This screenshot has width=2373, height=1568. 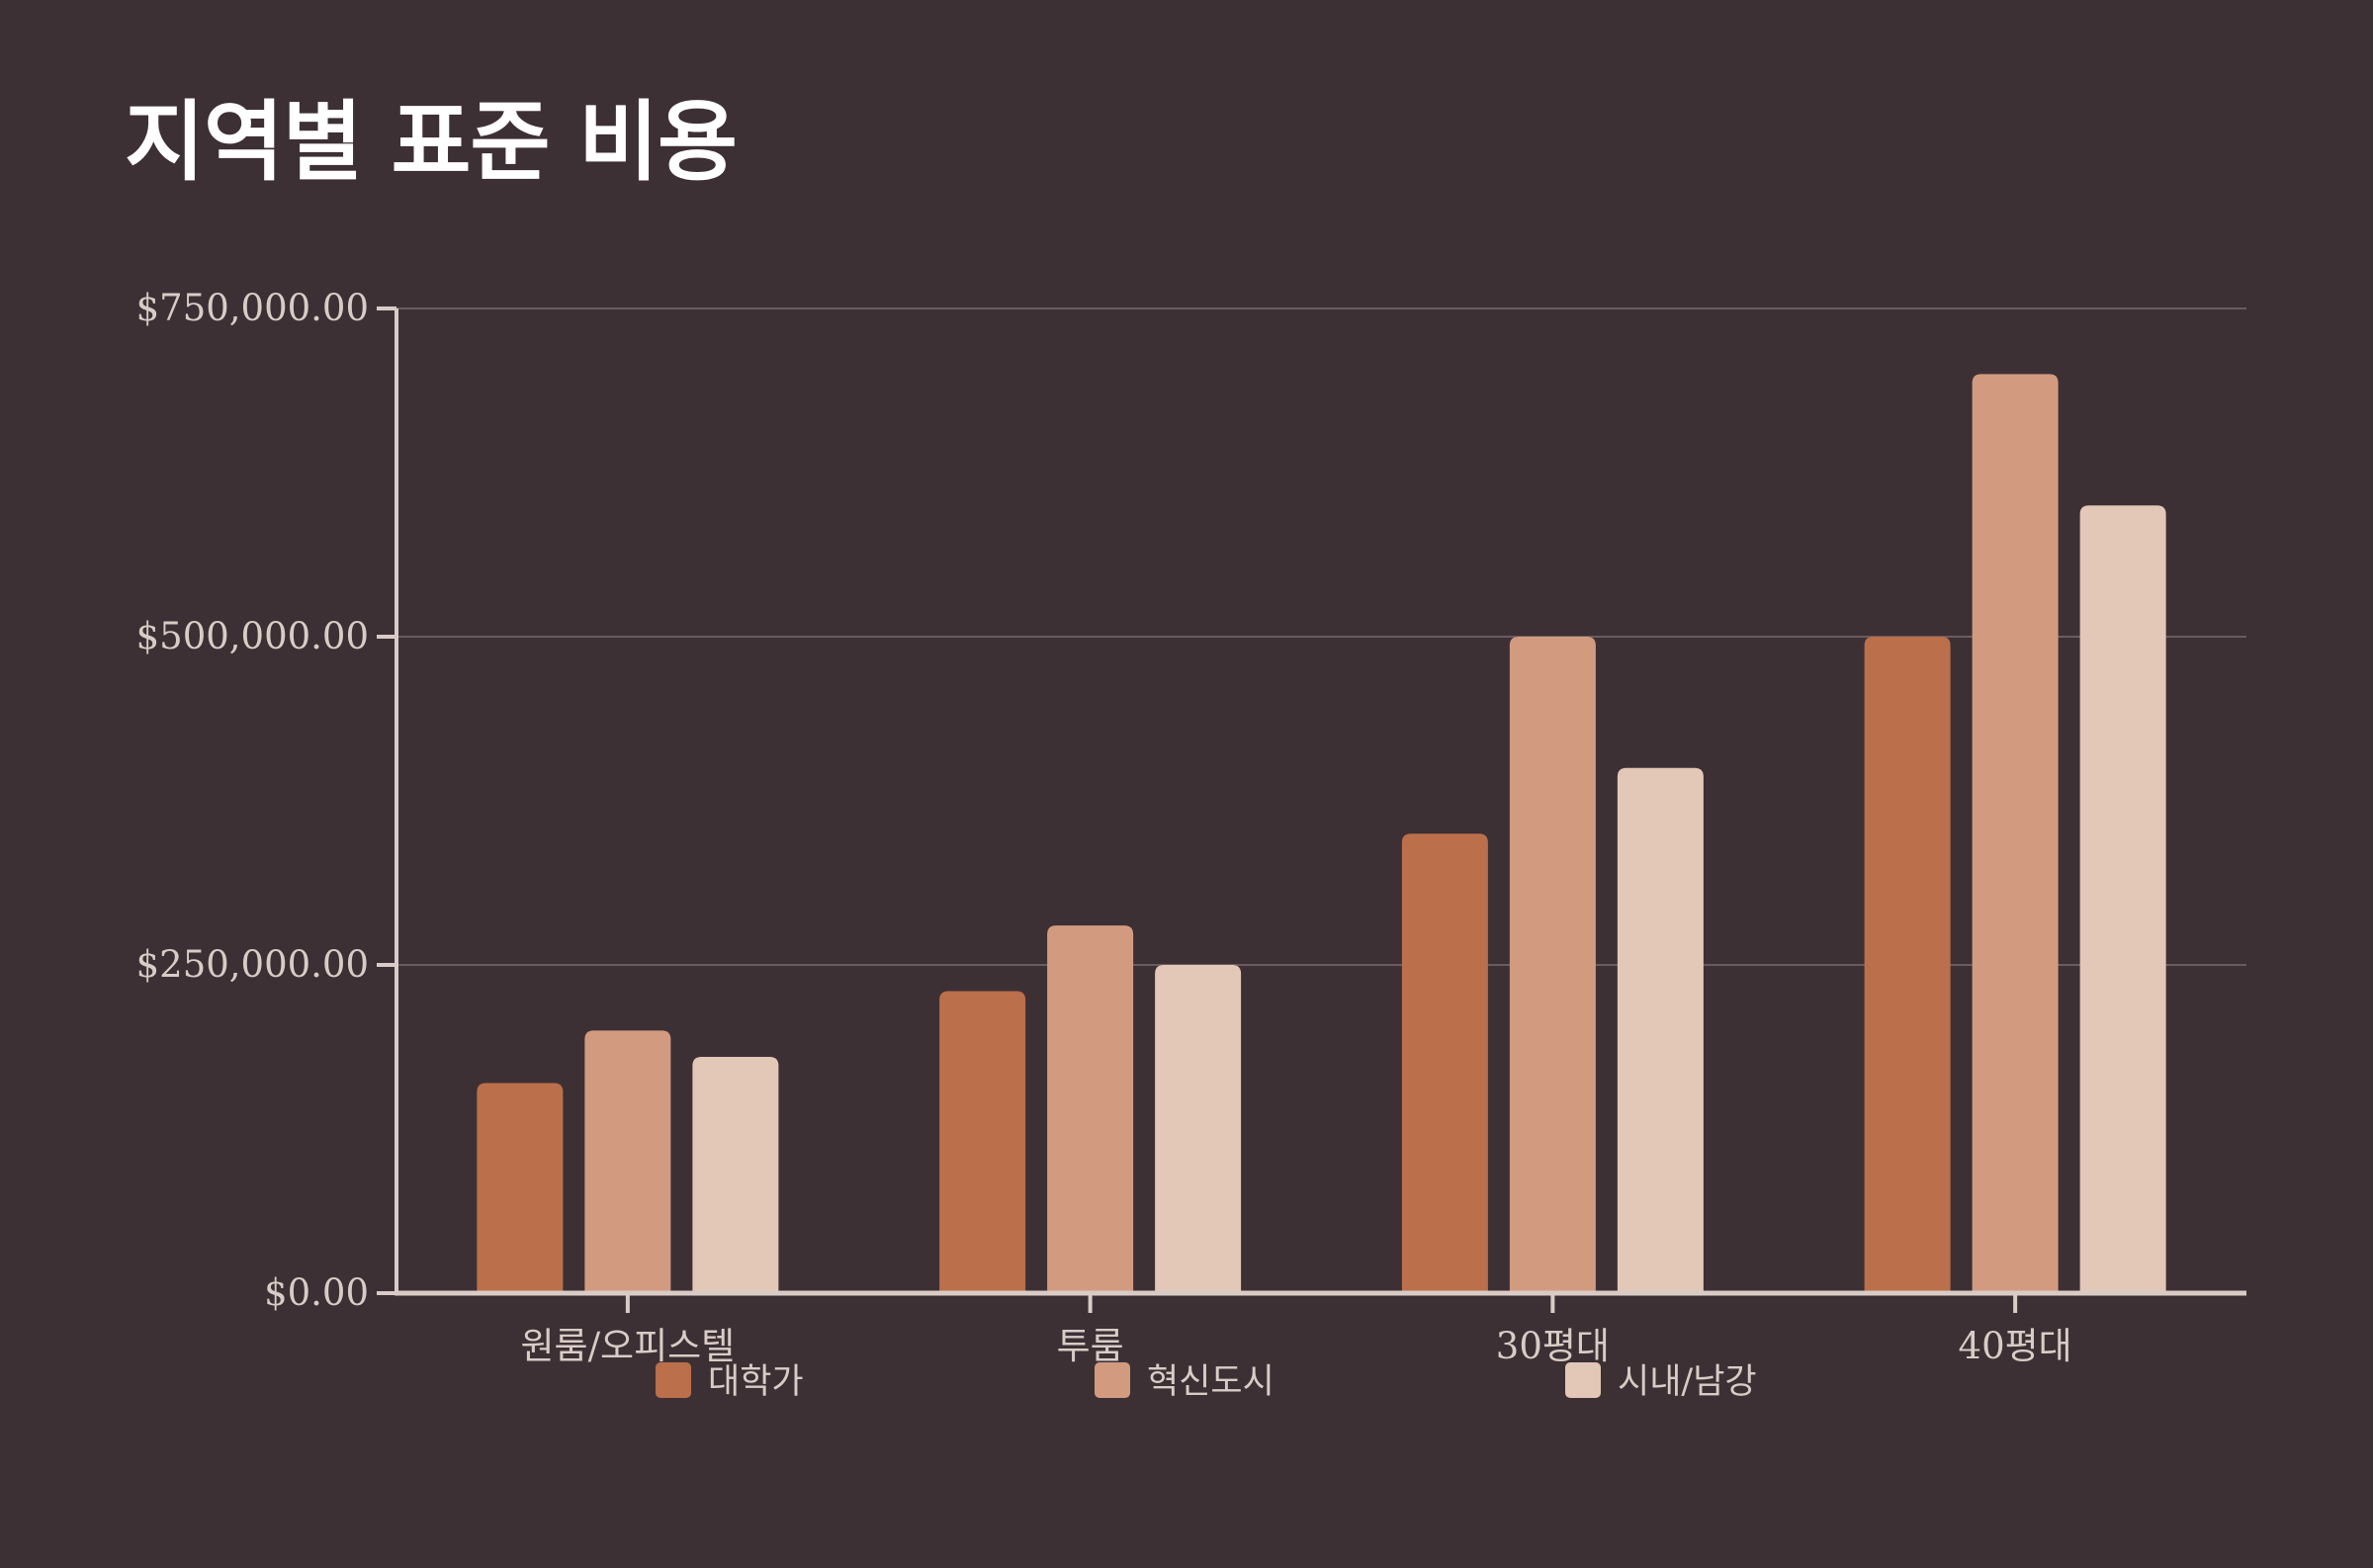 I want to click on y-tick-label: $250,000.00, so click(x=252, y=965).